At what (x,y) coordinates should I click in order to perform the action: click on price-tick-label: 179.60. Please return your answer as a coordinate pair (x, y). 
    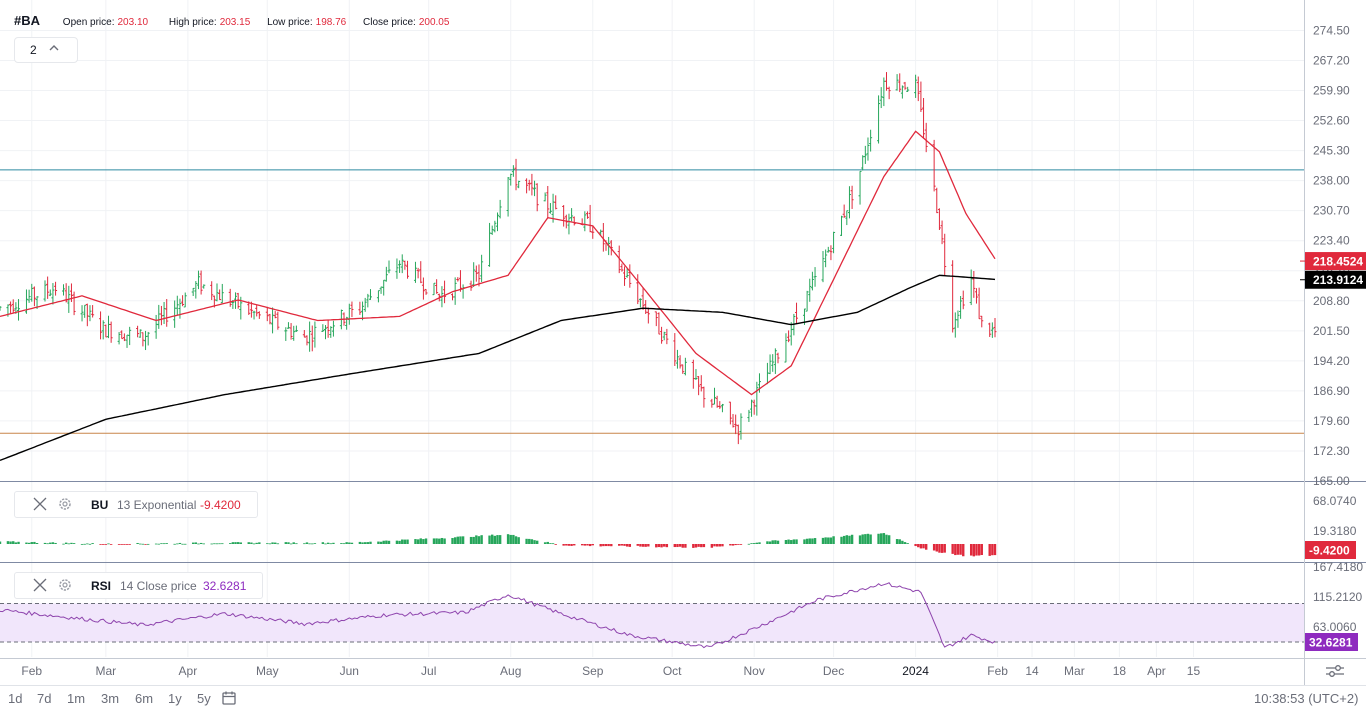
    Looking at the image, I should click on (1331, 421).